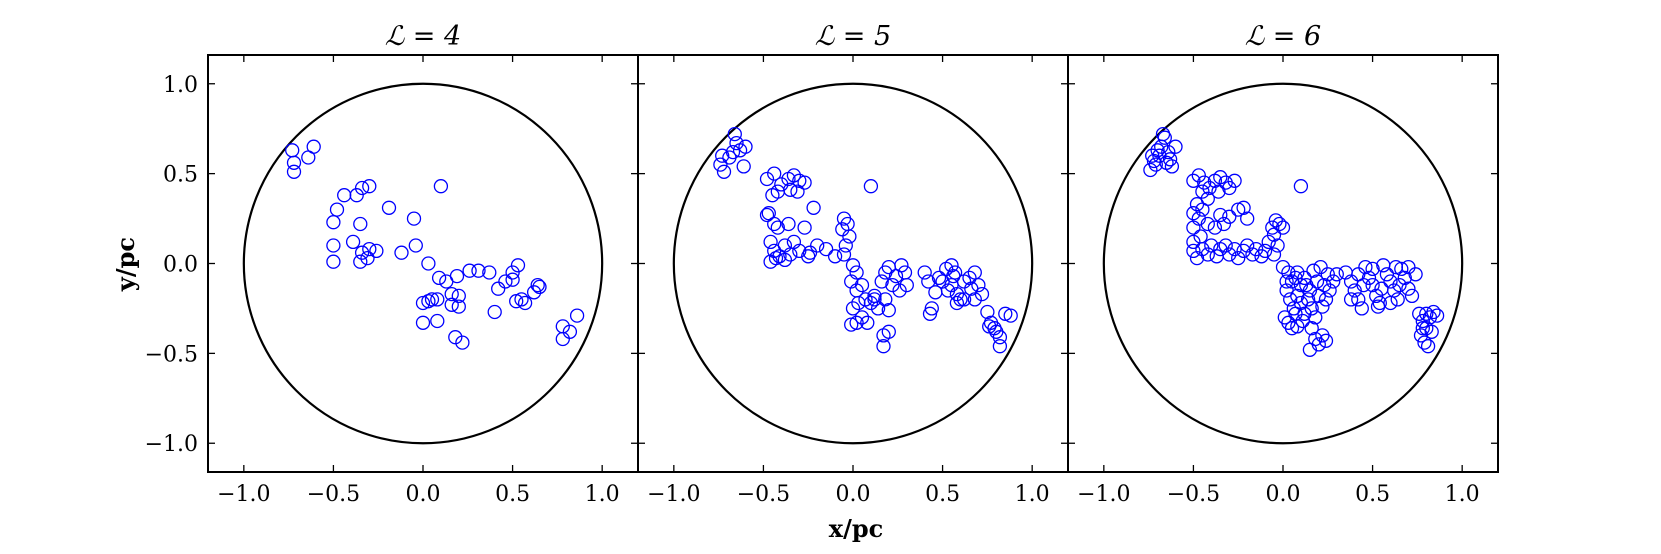 This screenshot has width=1661, height=554. I want to click on boundary-circle, so click(423, 263).